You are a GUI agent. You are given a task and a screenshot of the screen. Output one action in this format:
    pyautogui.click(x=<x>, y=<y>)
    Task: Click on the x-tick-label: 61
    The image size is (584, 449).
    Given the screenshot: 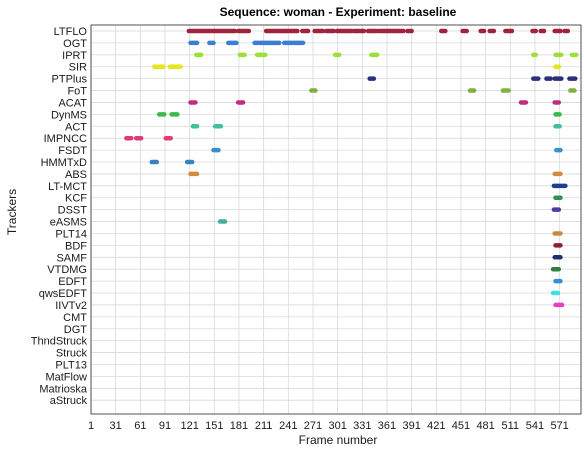 What is the action you would take?
    pyautogui.click(x=140, y=426)
    